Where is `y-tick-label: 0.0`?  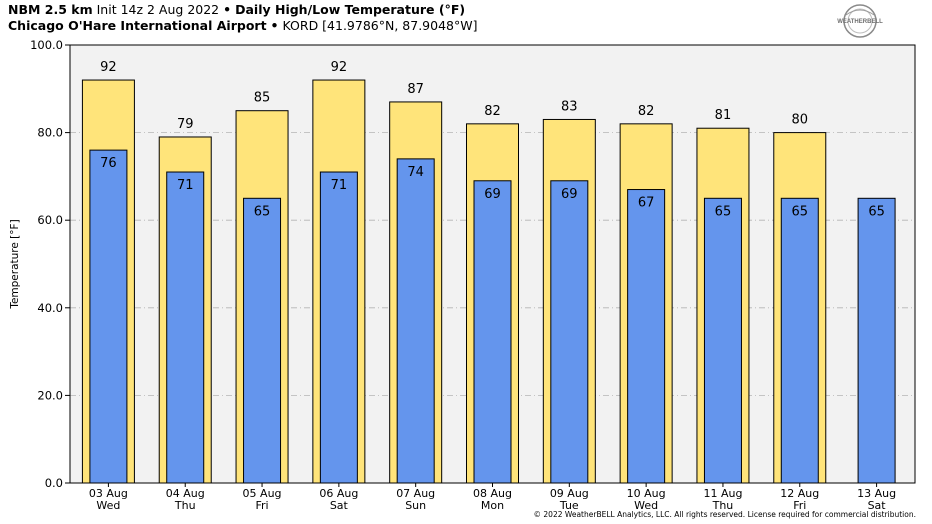
y-tick-label: 0.0 is located at coordinates (54, 483).